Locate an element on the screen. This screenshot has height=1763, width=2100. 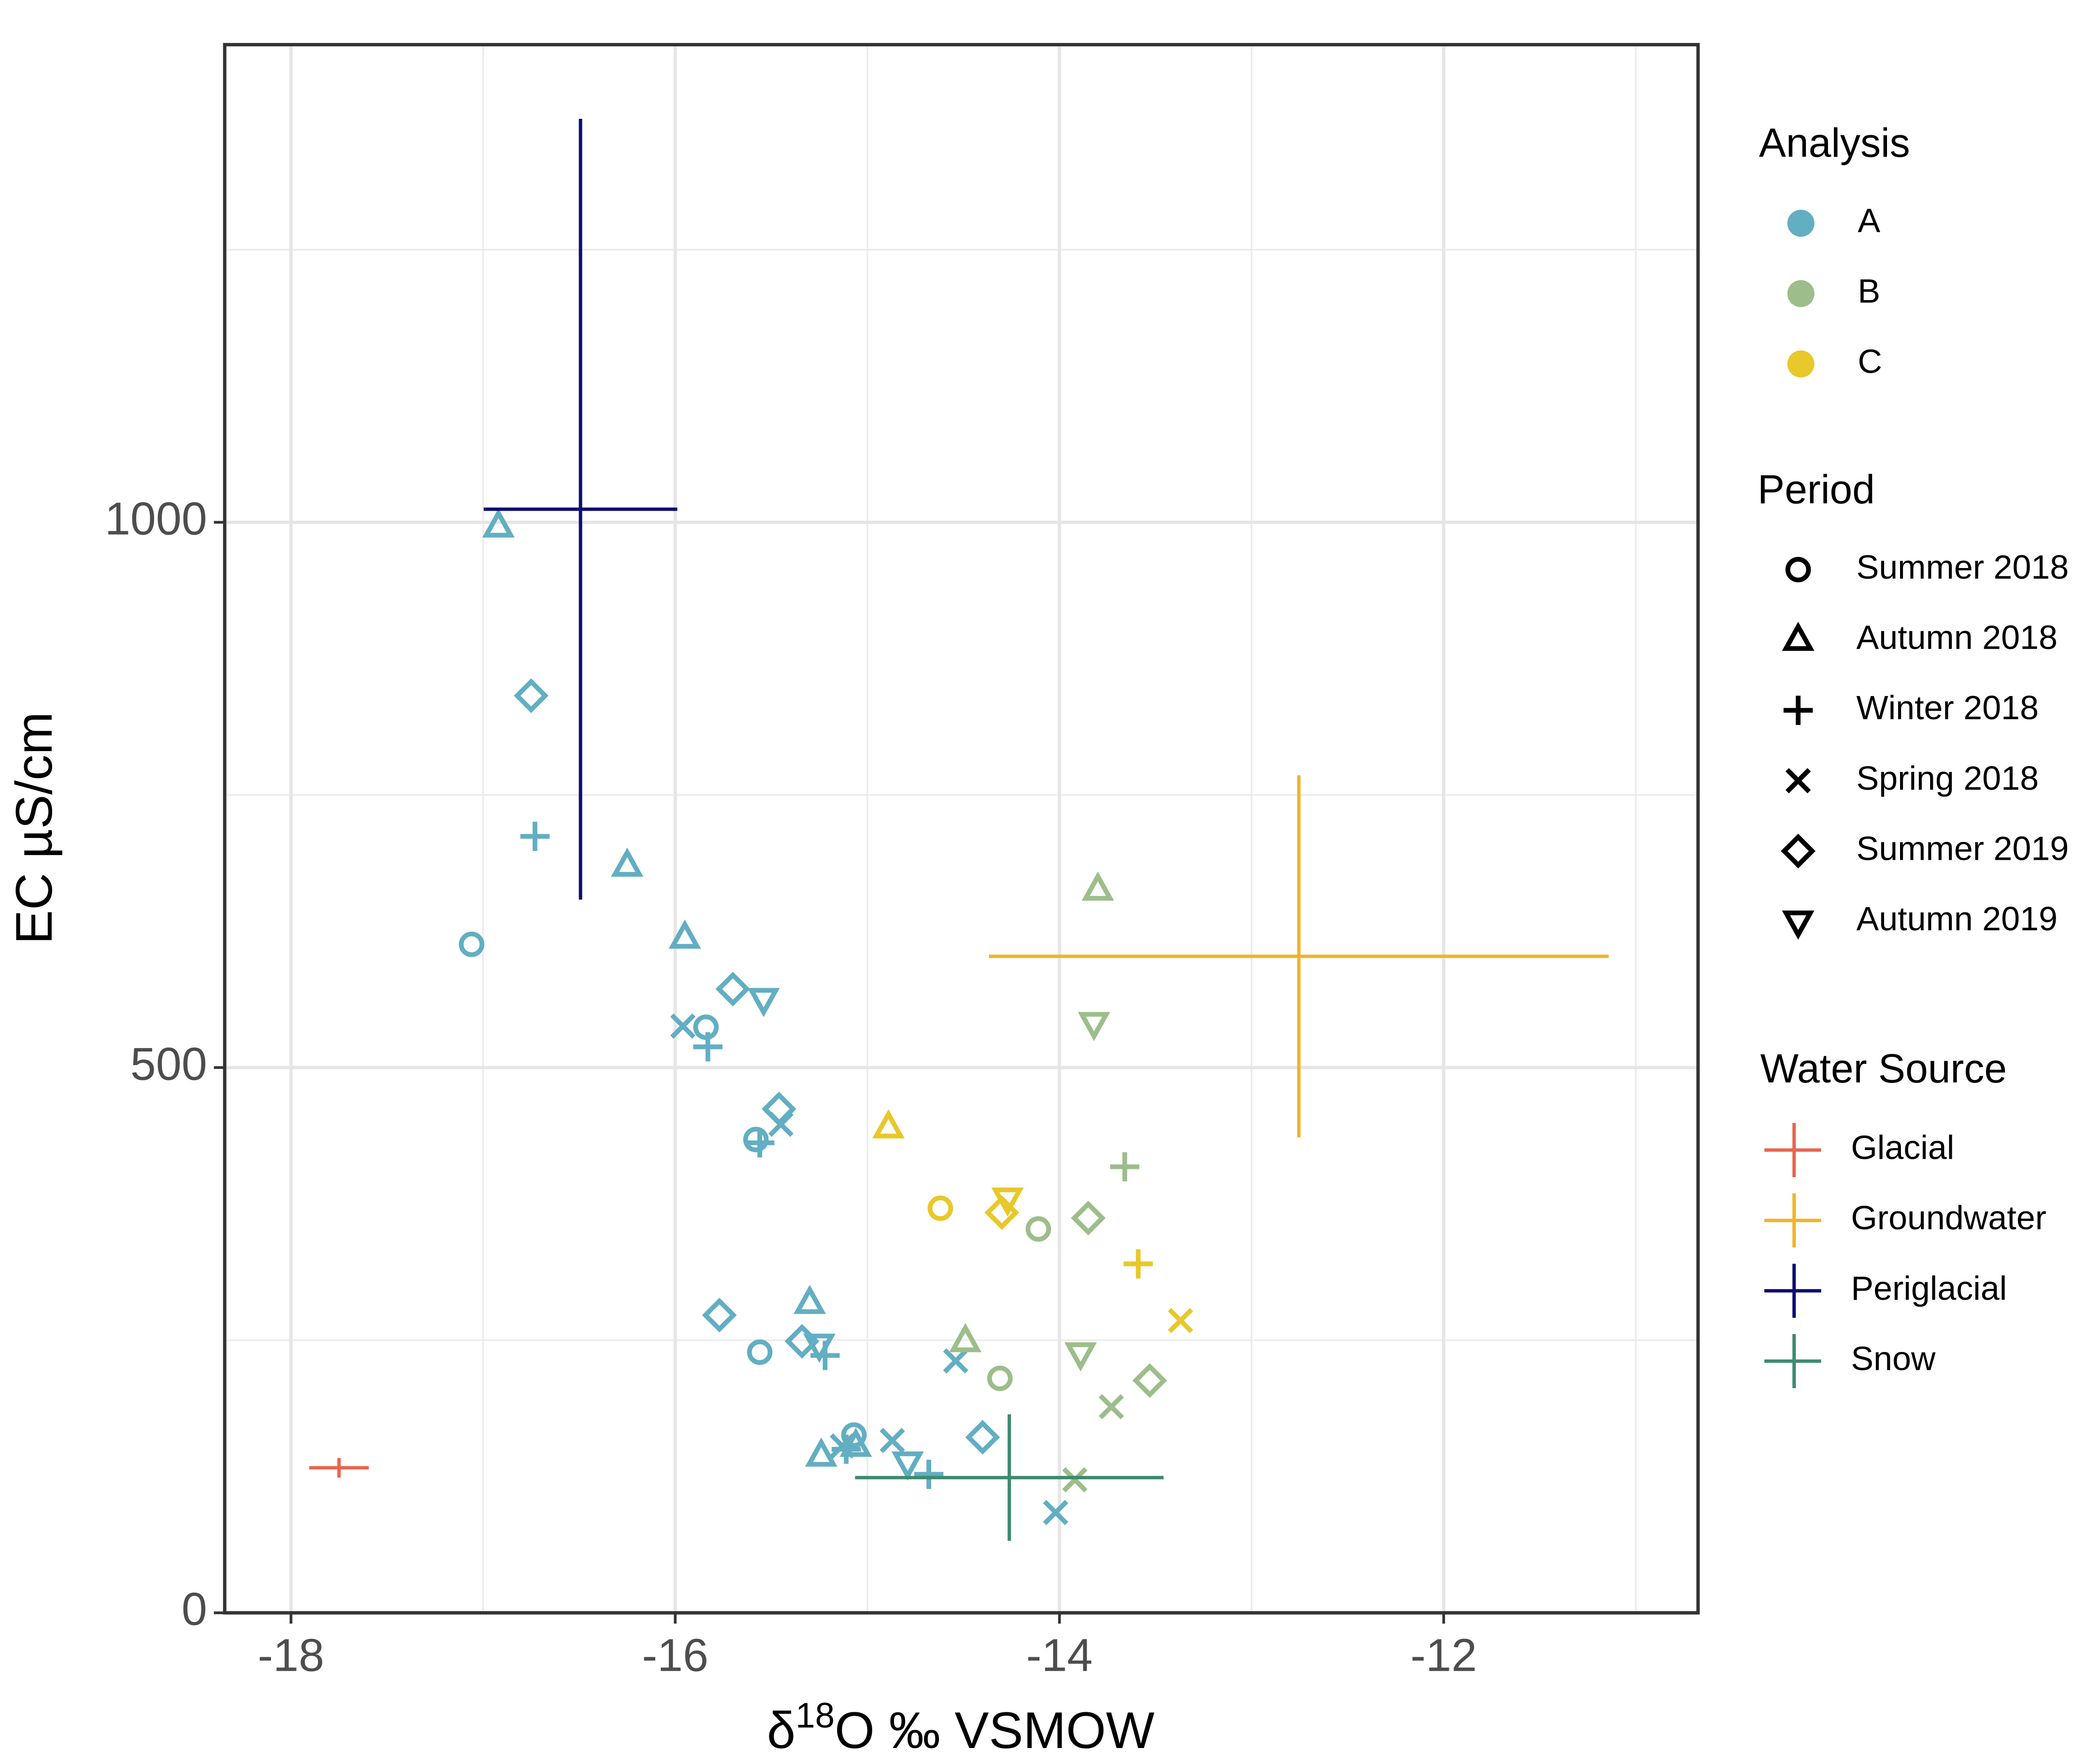
y-tick-label: 500 is located at coordinates (168, 1064).